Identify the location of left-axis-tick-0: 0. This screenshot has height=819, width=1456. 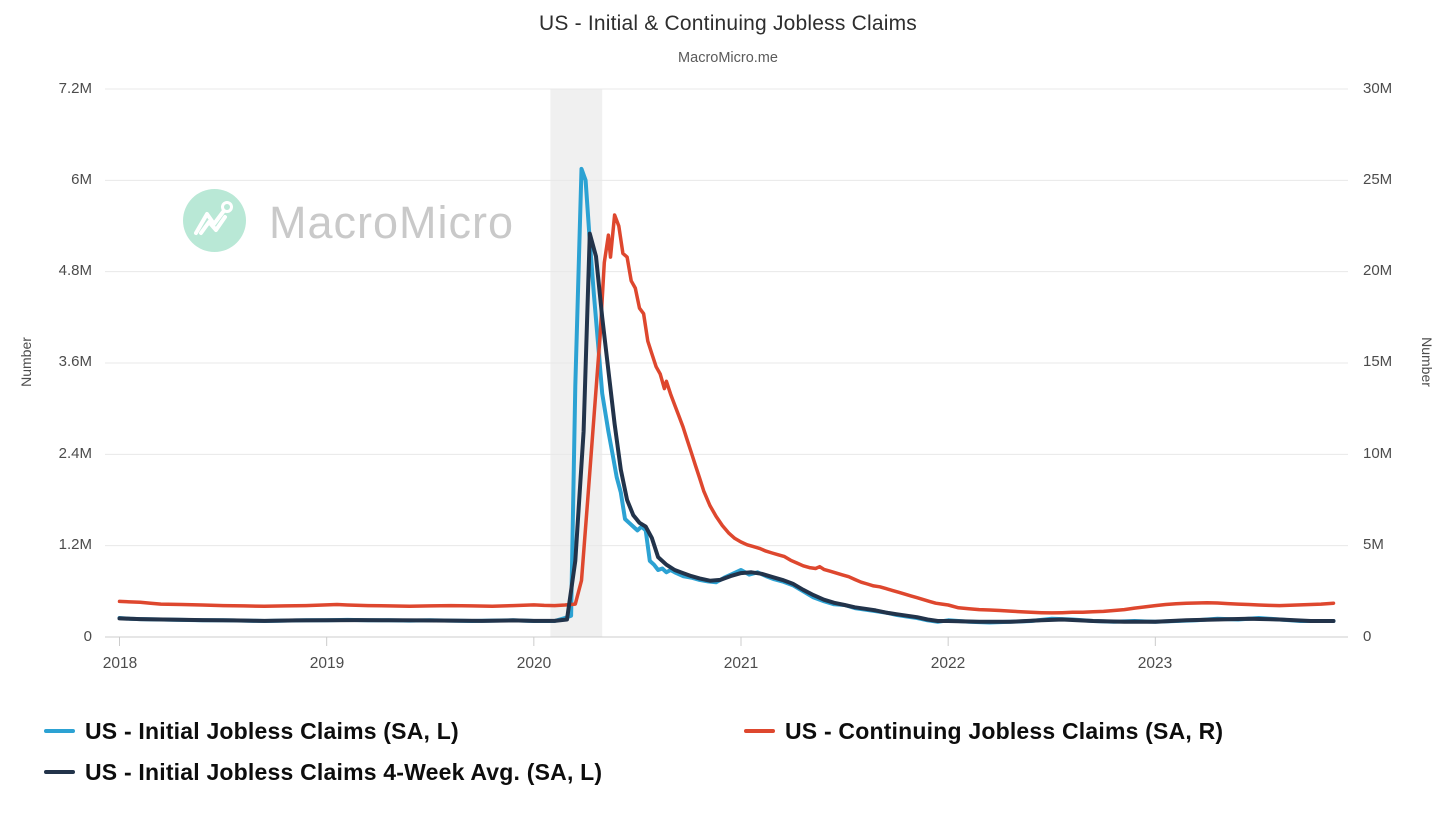
(87, 636).